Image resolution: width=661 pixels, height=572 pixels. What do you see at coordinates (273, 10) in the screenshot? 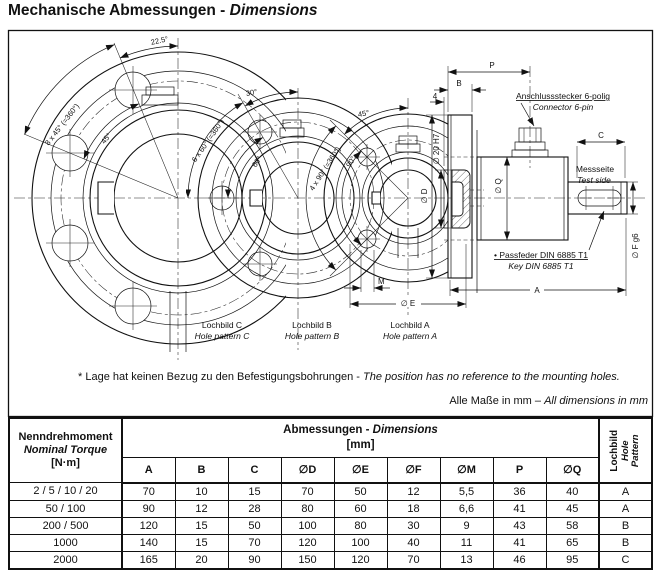
I see `page-title-en: Dimensions` at bounding box center [273, 10].